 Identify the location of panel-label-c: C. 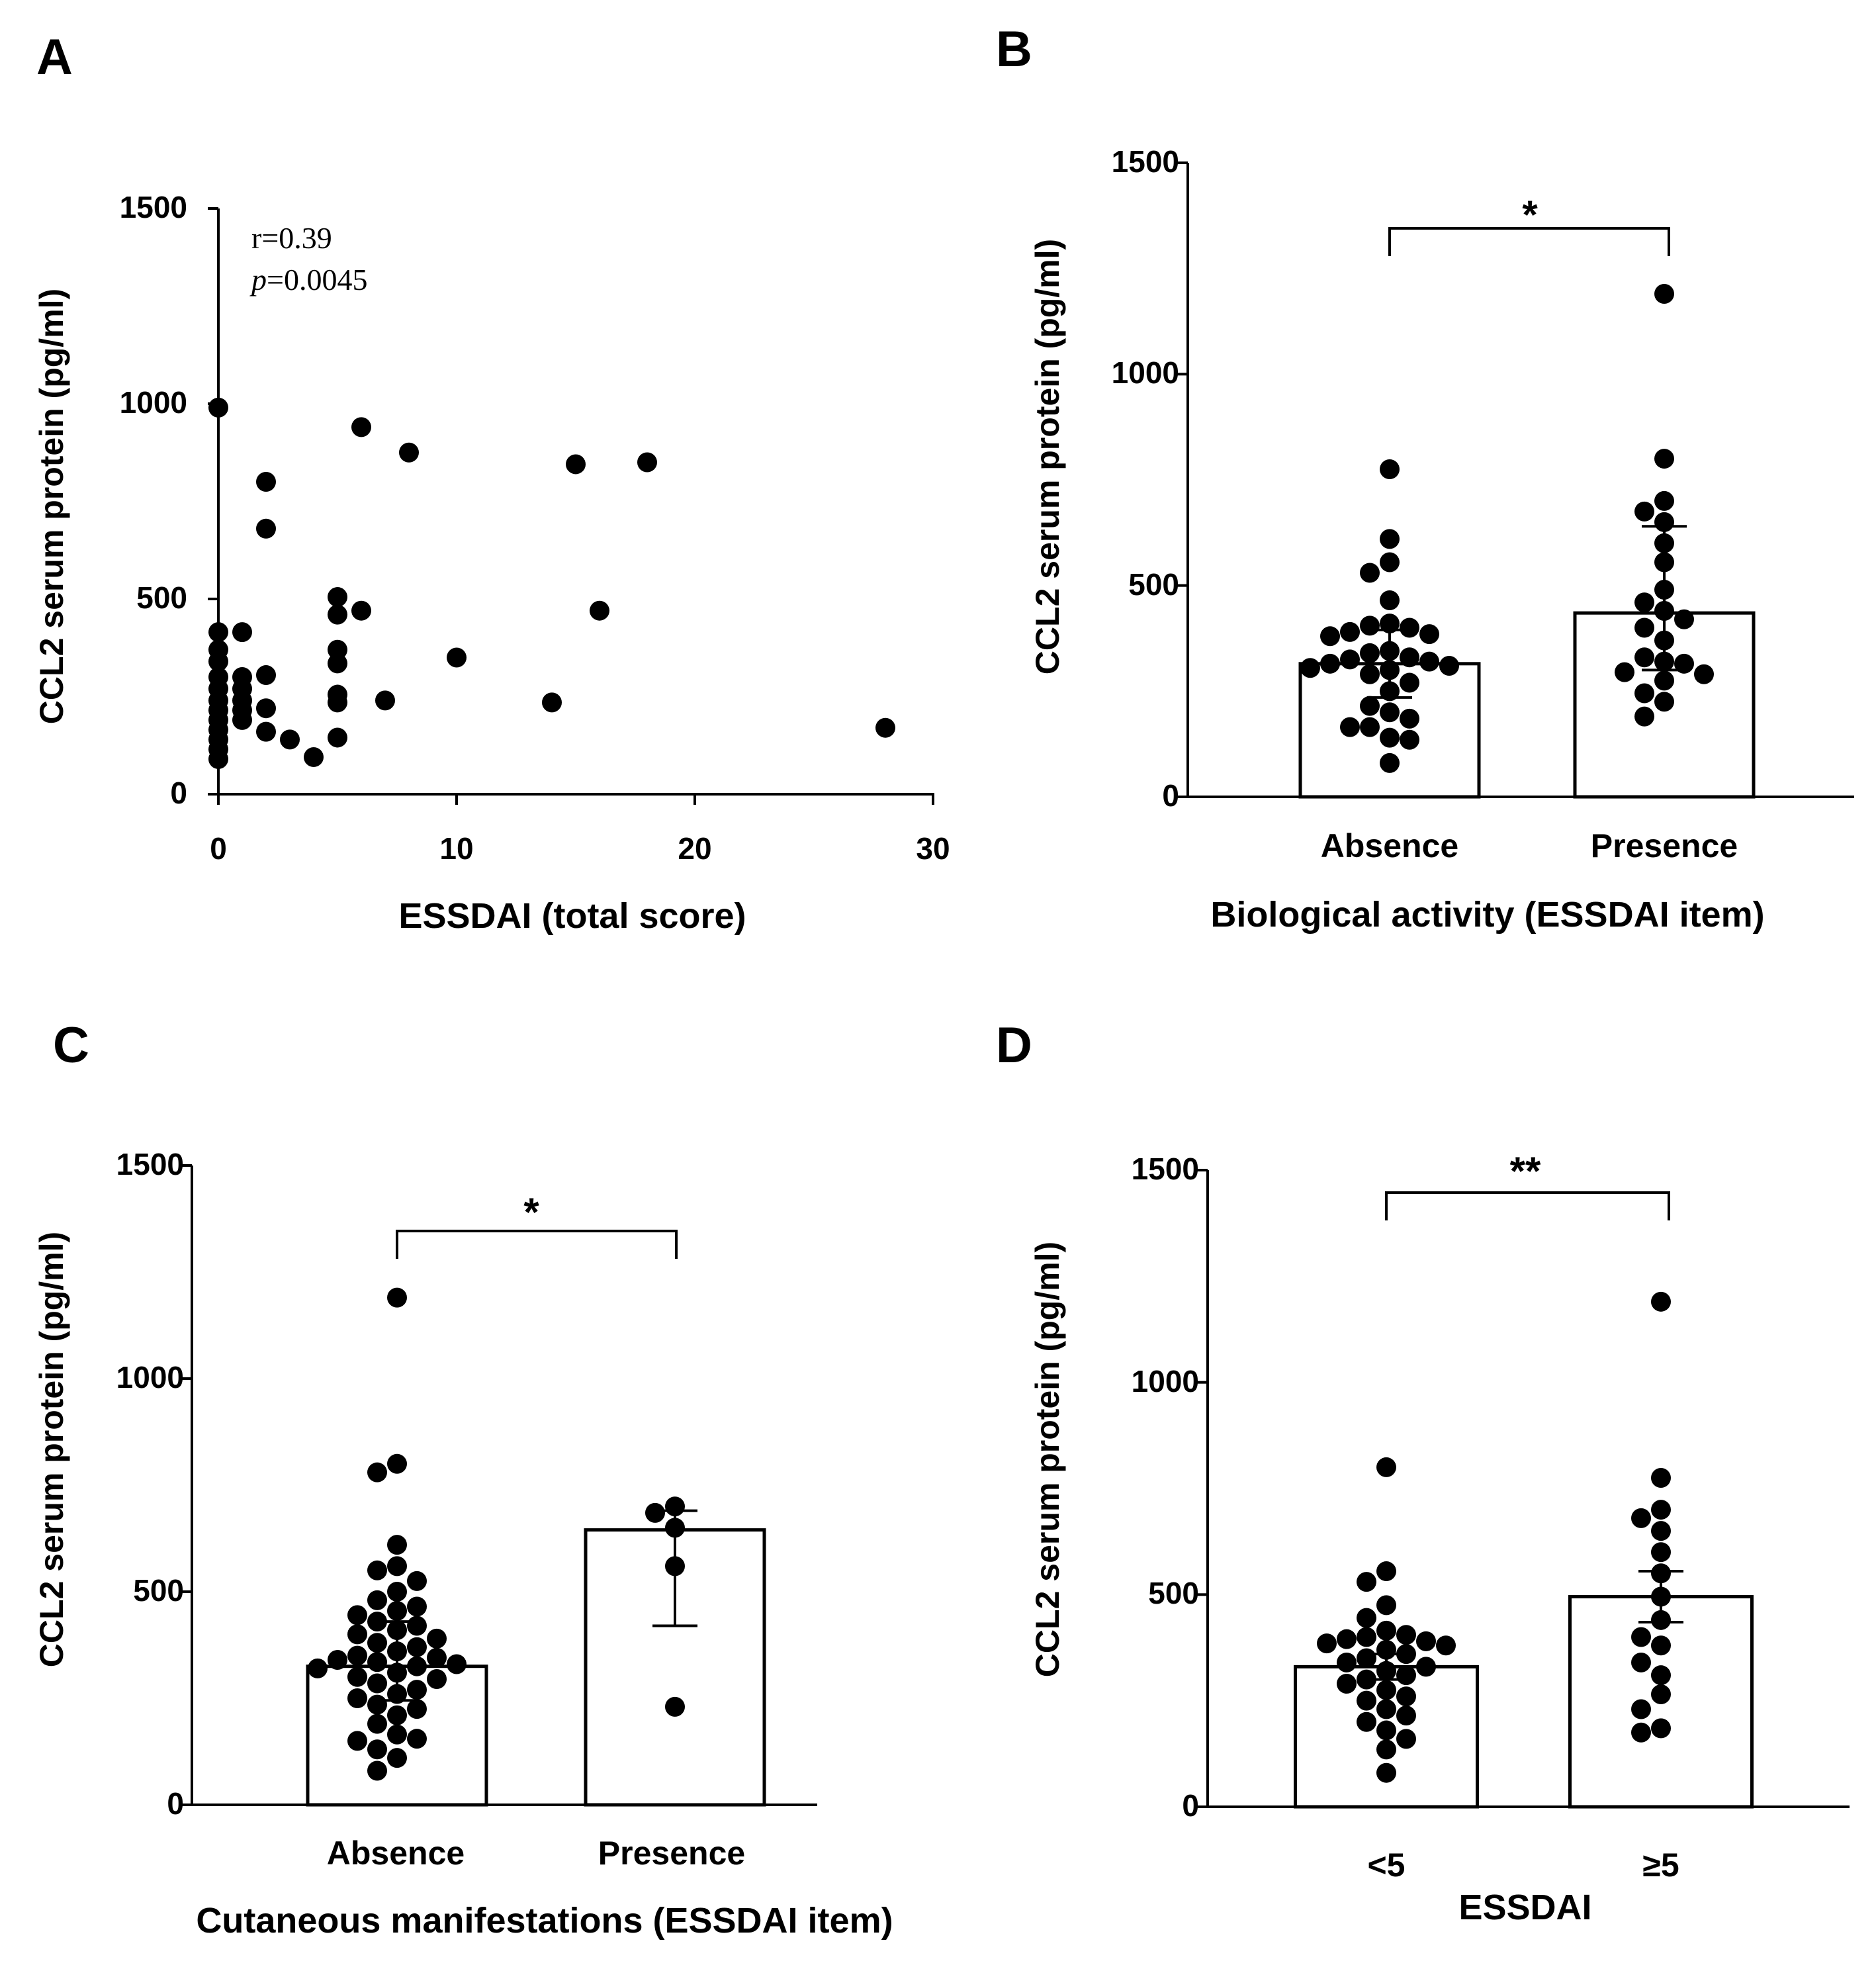
(71, 1045).